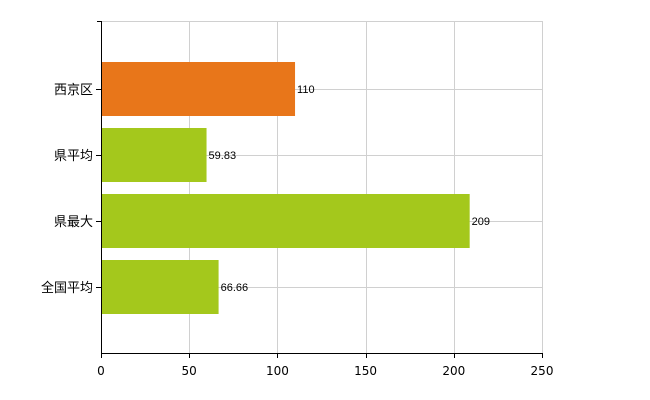 This screenshot has height=400, width=650. I want to click on data-label-2: 209, so click(481, 222).